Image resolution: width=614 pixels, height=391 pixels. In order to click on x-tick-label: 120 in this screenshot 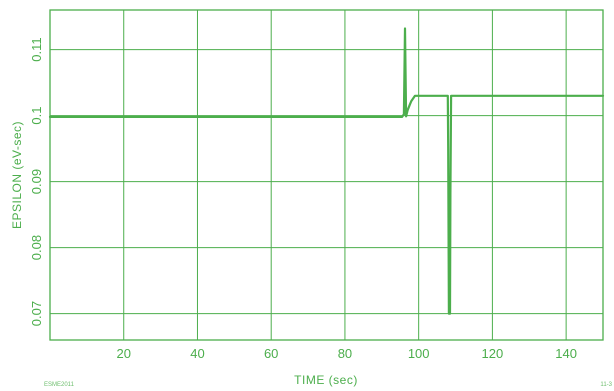, I will do `click(493, 353)`.